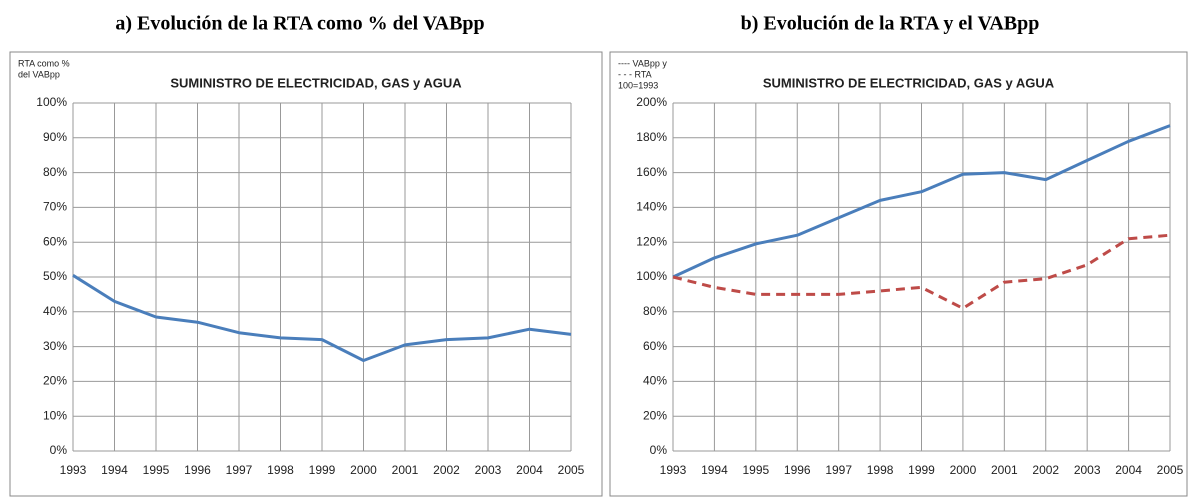  What do you see at coordinates (55, 207) in the screenshot?
I see `y-tick-label: 70%` at bounding box center [55, 207].